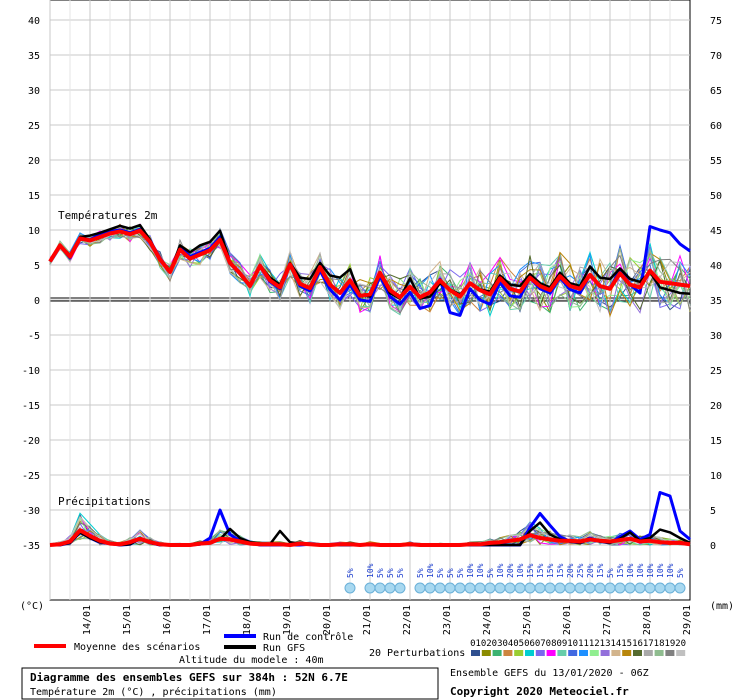 This screenshot has height=700, width=740. I want to click on date-tick-label: 18/01, so click(247, 620).